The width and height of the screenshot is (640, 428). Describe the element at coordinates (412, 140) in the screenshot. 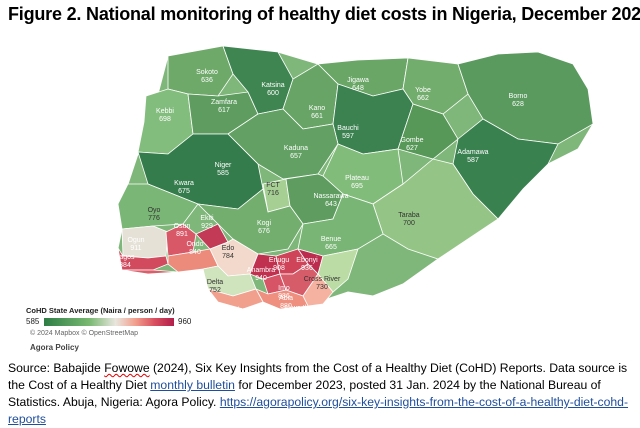

I see `state-name-gombe: Gombe` at that location.